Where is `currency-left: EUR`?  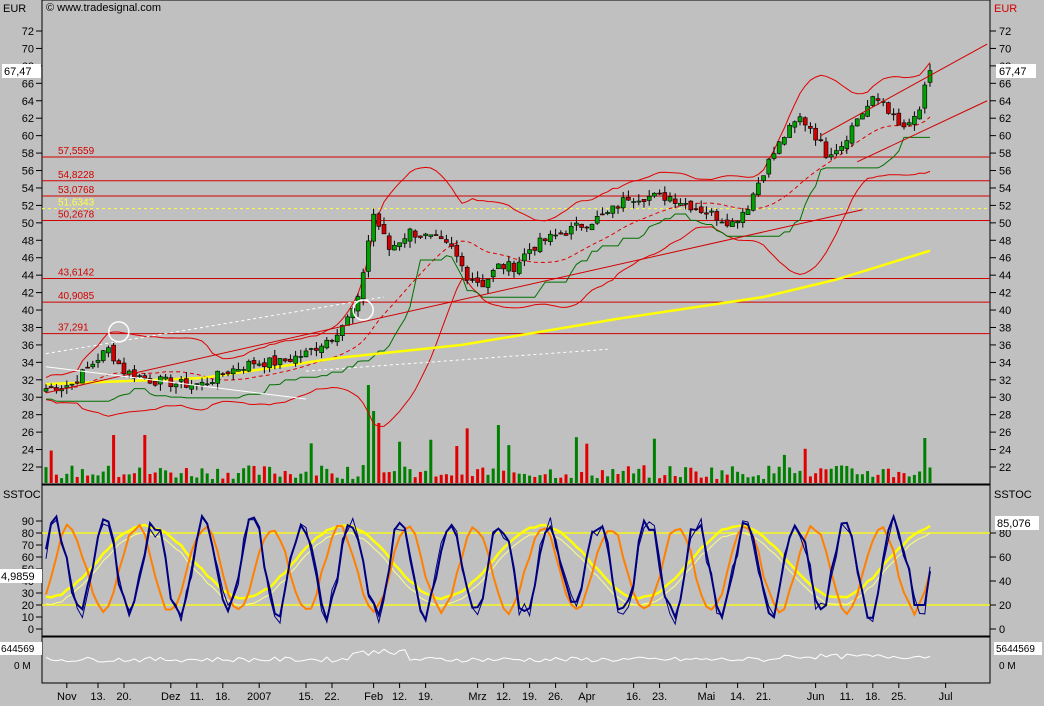 currency-left: EUR is located at coordinates (14, 9).